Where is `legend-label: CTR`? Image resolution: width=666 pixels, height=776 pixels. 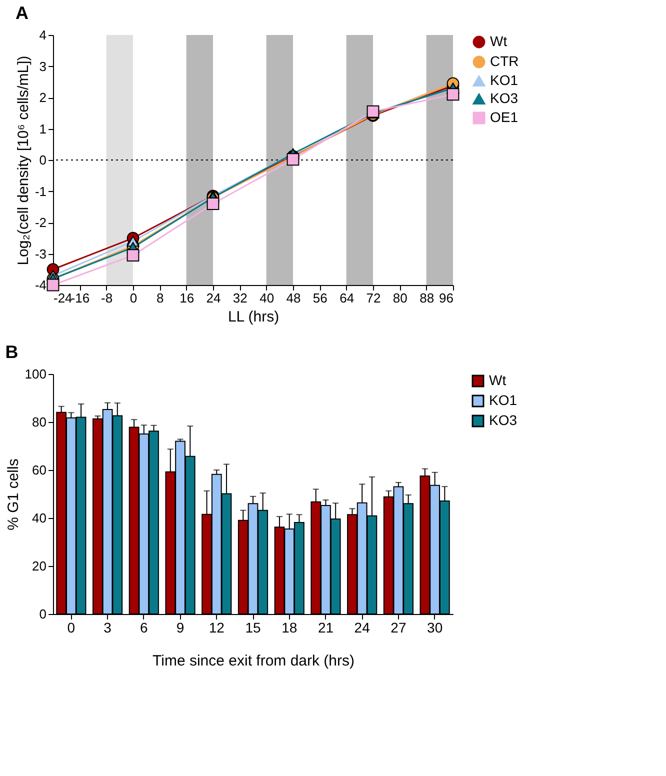 legend-label: CTR is located at coordinates (504, 61).